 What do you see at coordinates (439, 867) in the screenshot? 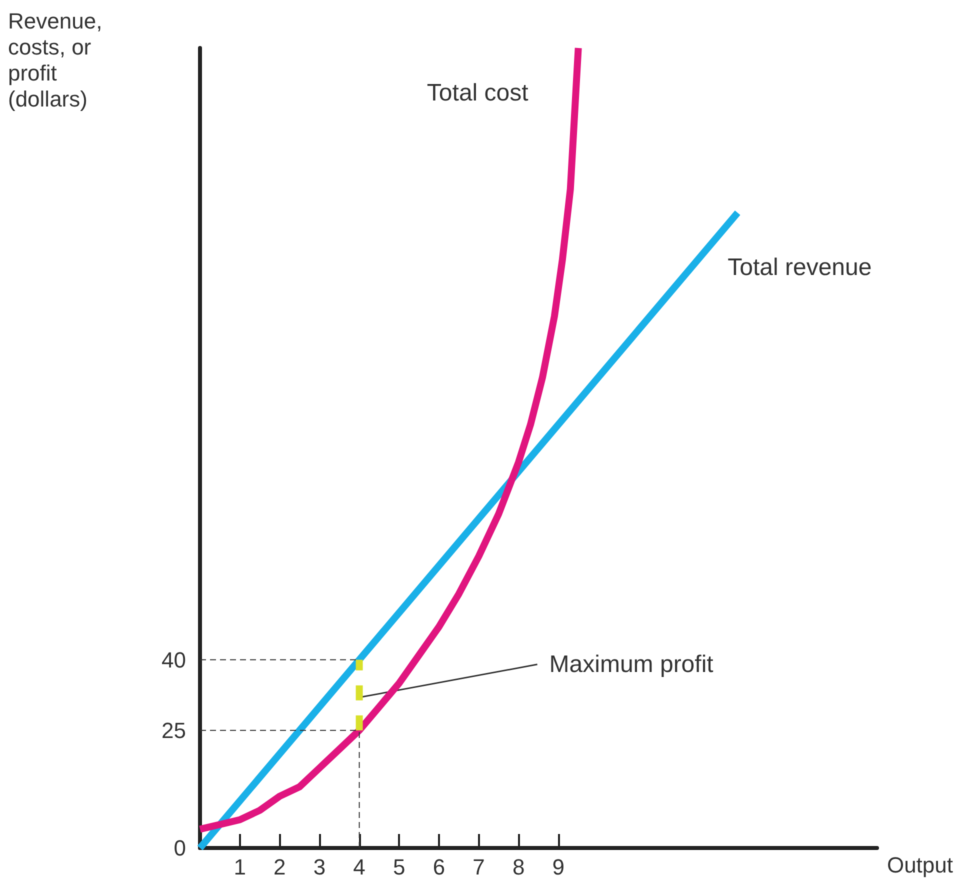
I see `x-tick-label: 6` at bounding box center [439, 867].